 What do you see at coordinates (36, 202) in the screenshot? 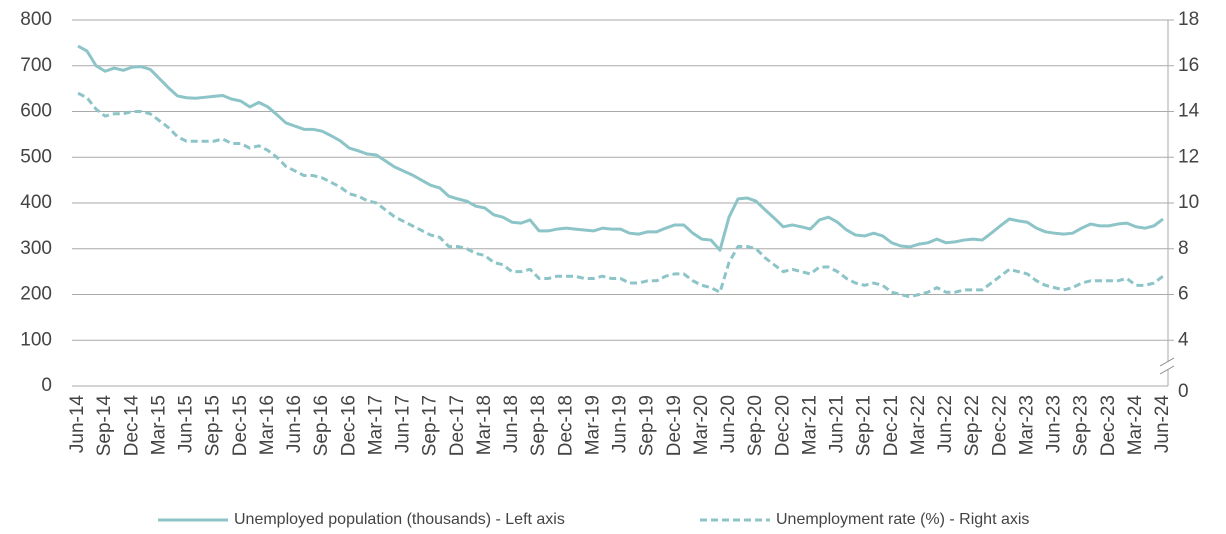
I see `y-tick-label: 400` at bounding box center [36, 202].